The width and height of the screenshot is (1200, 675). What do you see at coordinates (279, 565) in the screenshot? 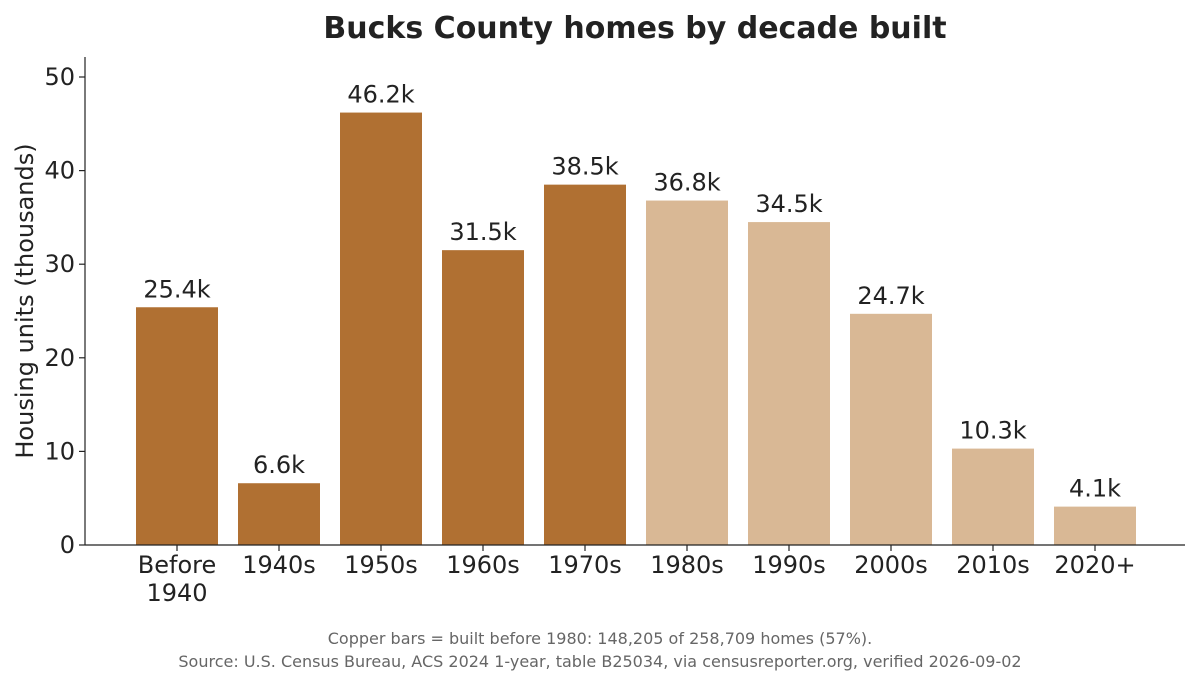
I see `x-tick-label: 1940s` at bounding box center [279, 565].